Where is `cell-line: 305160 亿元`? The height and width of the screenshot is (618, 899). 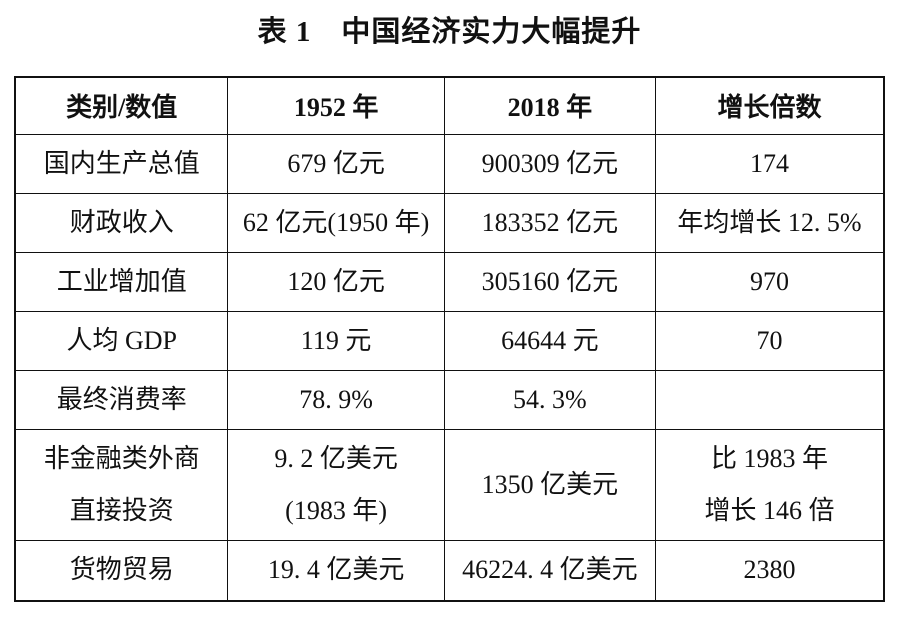
cell-line: 305160 亿元 is located at coordinates (550, 281).